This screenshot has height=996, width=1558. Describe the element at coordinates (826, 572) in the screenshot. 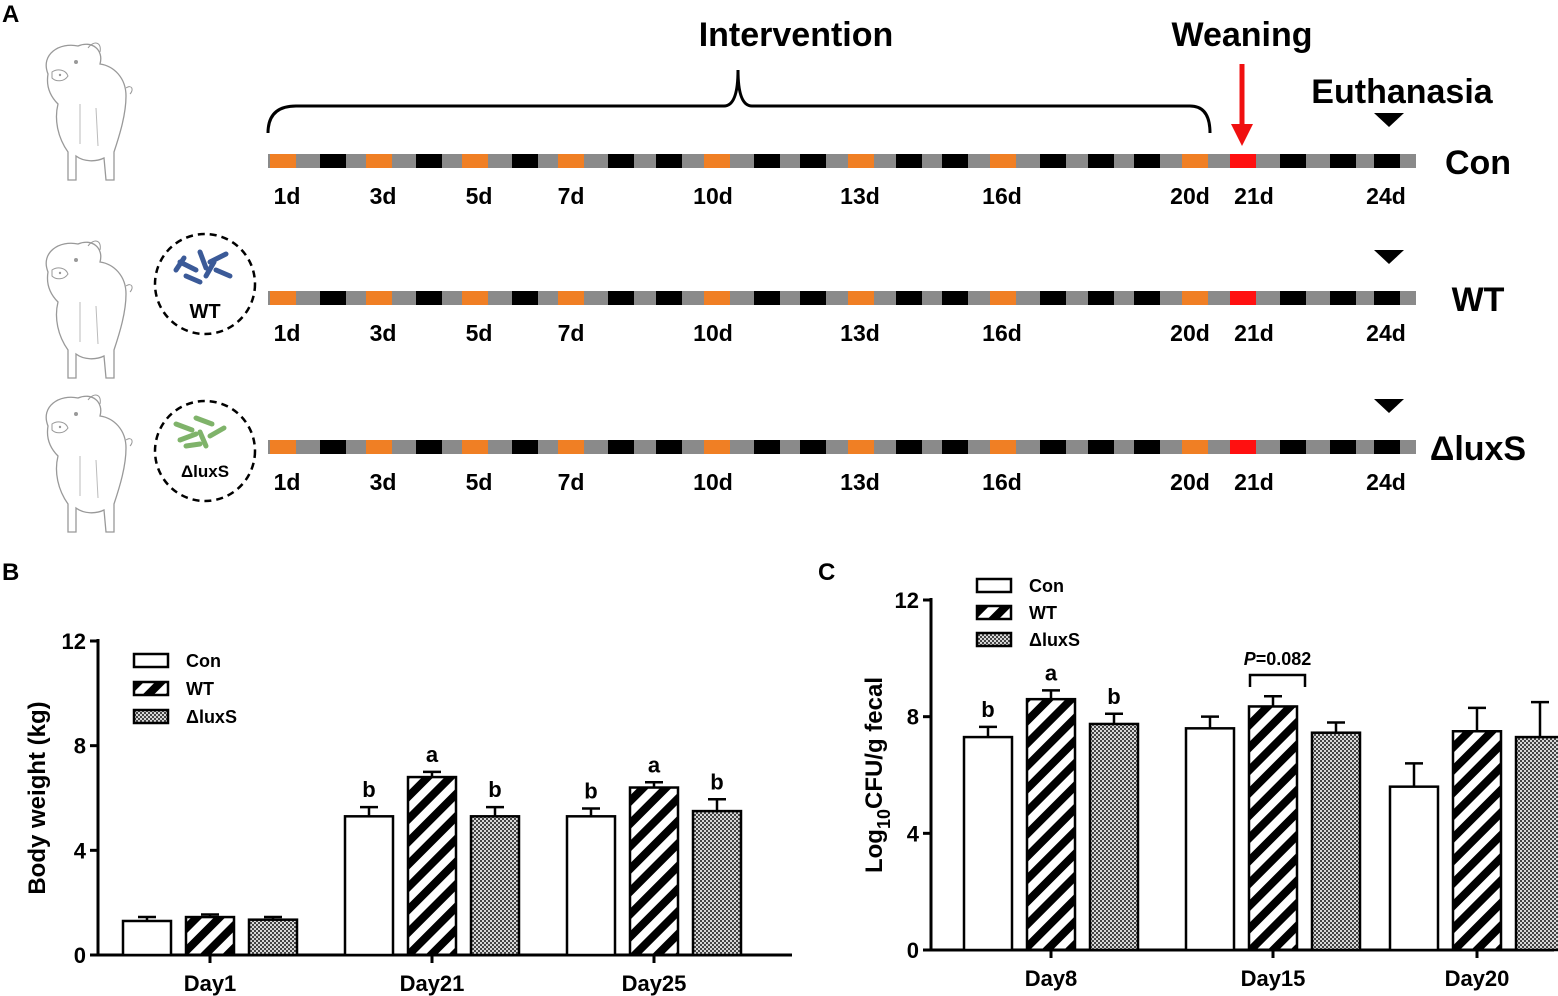

I see `panel-c-label: C` at that location.